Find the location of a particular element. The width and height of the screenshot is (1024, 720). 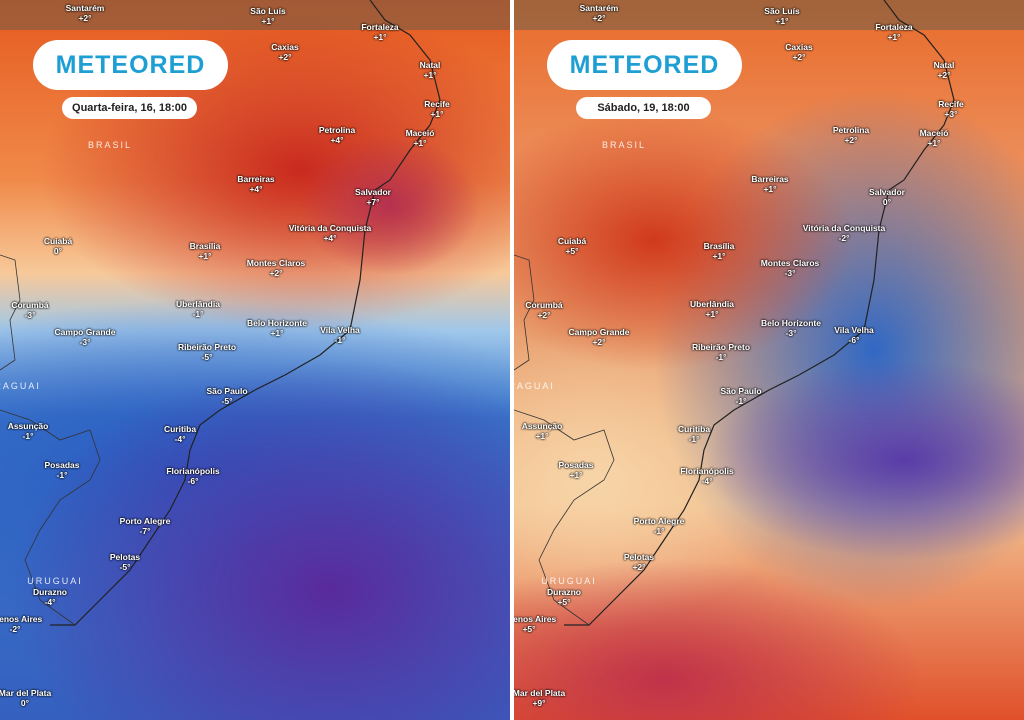

city-label: Porto Alegre -1° is located at coordinates (659, 526).